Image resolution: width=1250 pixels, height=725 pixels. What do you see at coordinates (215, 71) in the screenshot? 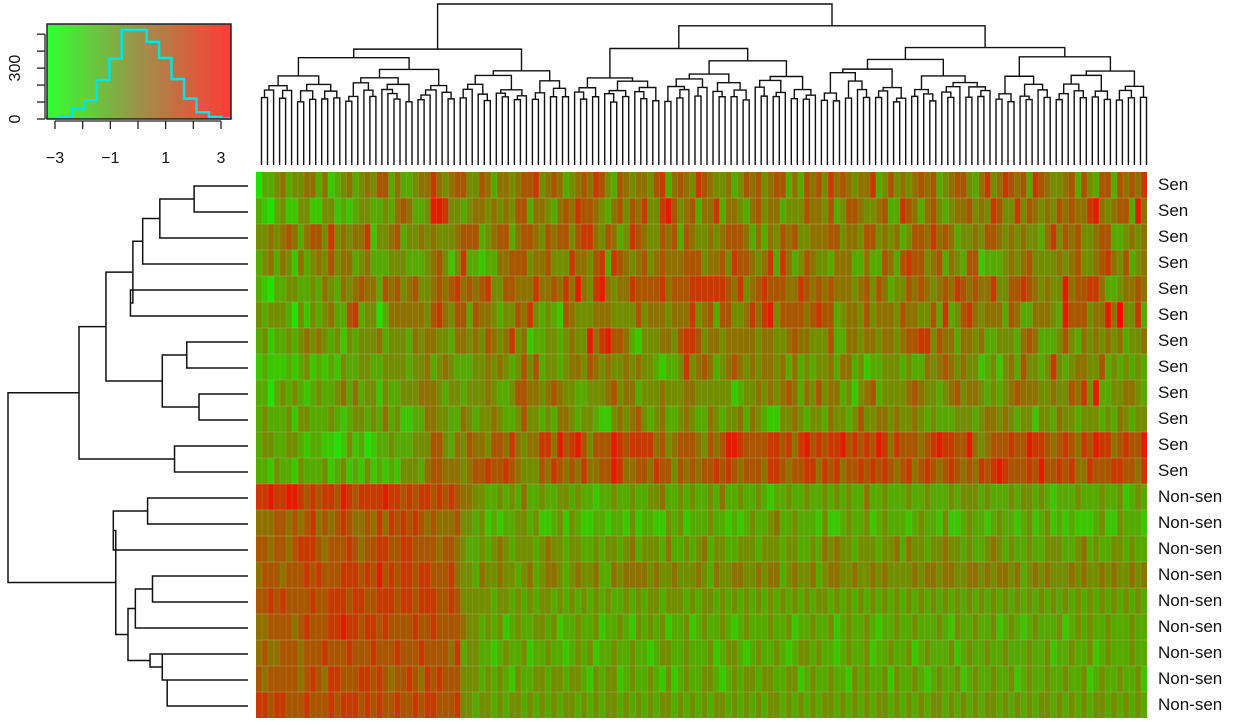
I see `color-key-band` at bounding box center [215, 71].